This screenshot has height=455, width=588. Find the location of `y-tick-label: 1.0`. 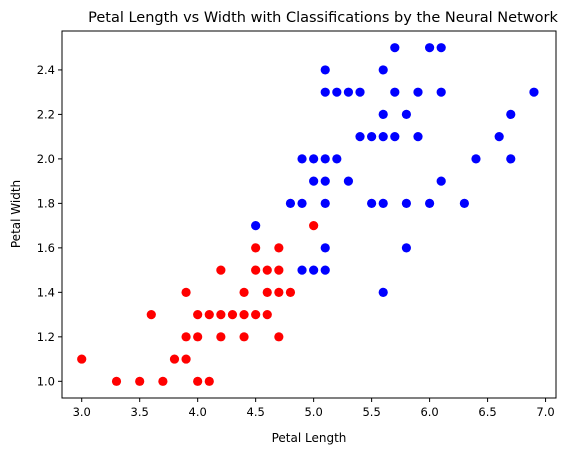

y-tick-label: 1.0 is located at coordinates (46, 381).